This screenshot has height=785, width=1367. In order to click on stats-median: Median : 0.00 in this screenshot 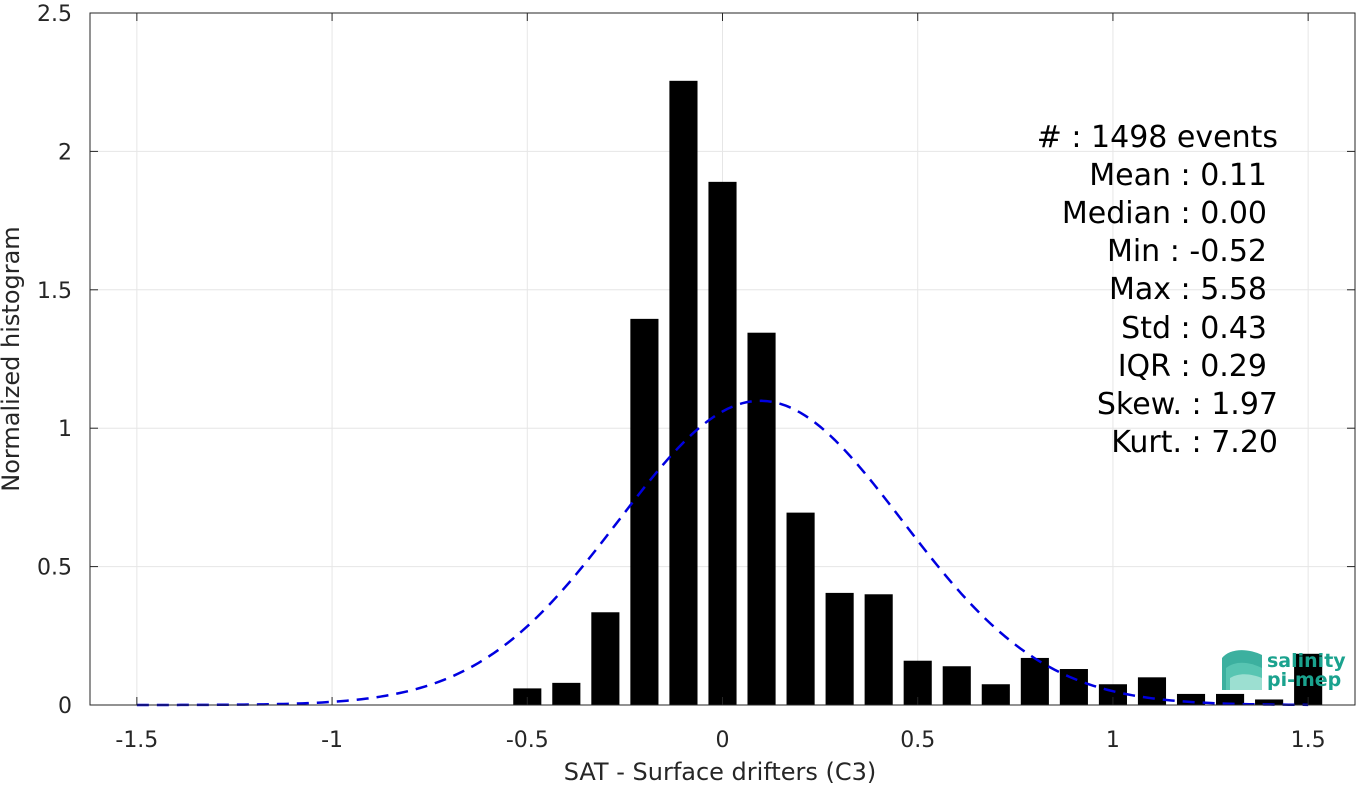, I will do `click(1164, 213)`.